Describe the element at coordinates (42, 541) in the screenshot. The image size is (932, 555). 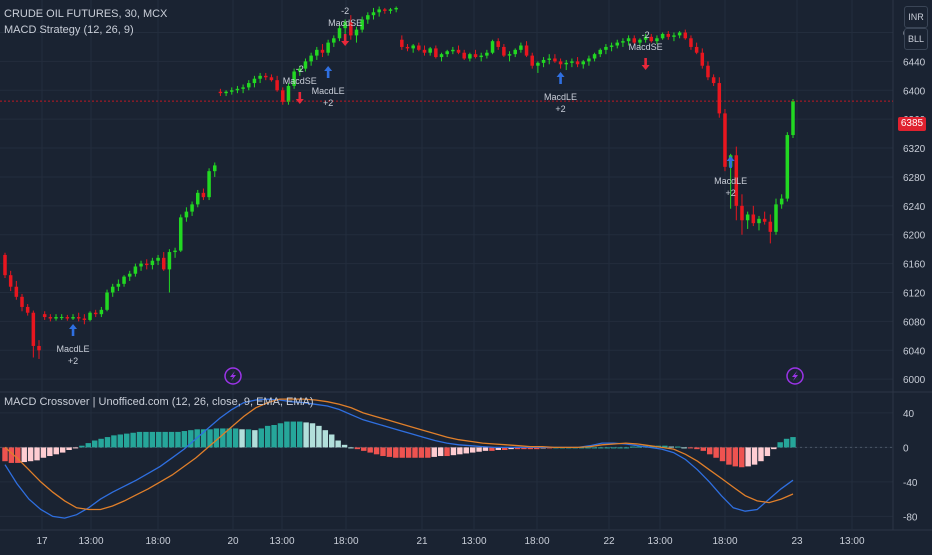
I see `time-tick-label: 17` at that location.